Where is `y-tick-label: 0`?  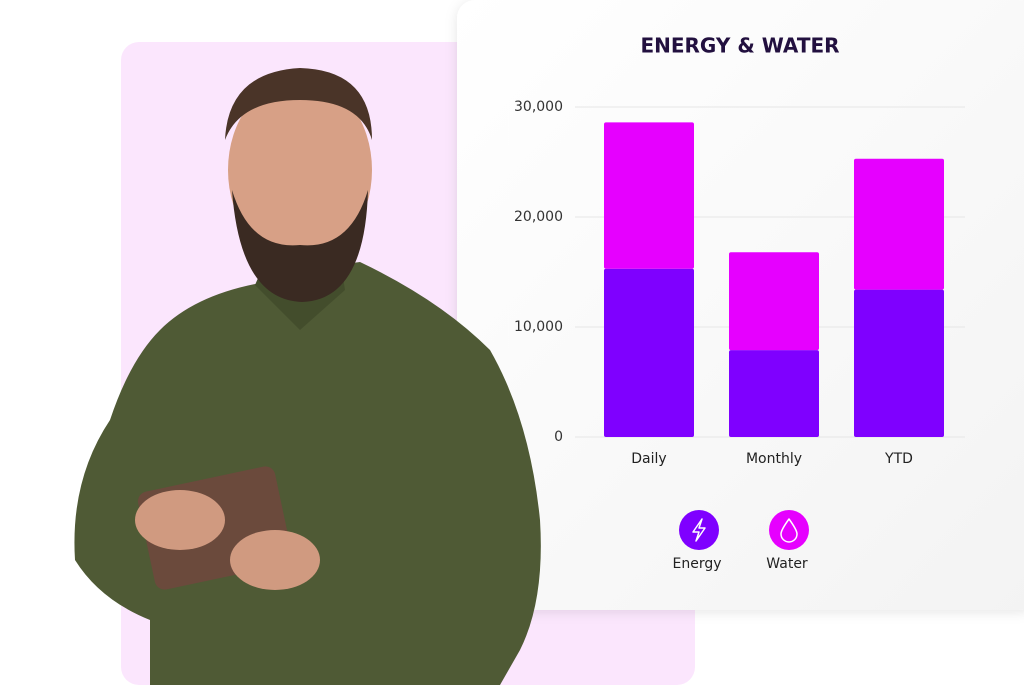
y-tick-label: 0 is located at coordinates (558, 437).